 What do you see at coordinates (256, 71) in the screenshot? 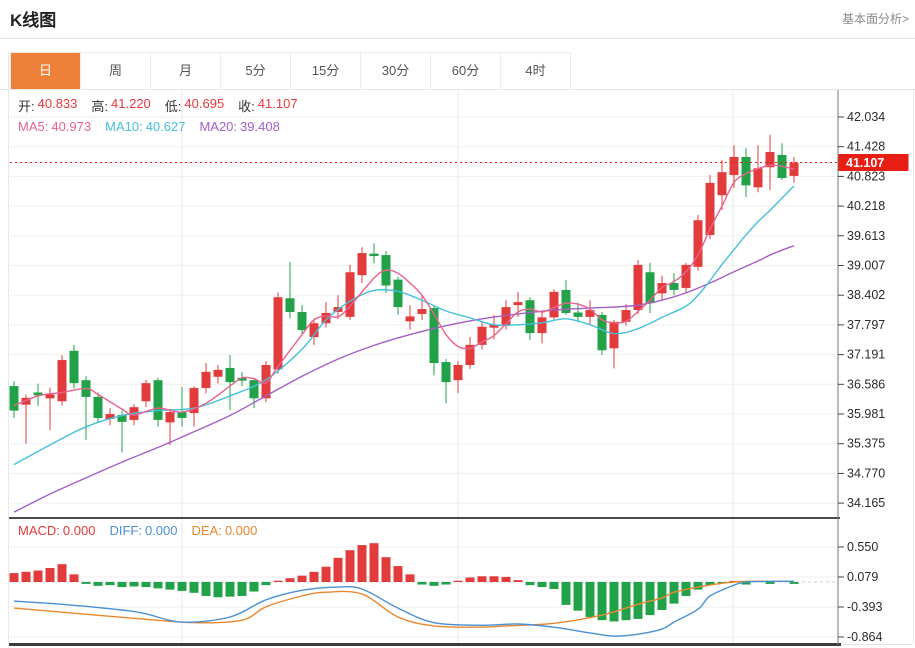
I see `tab-5分: 5分` at bounding box center [256, 71].